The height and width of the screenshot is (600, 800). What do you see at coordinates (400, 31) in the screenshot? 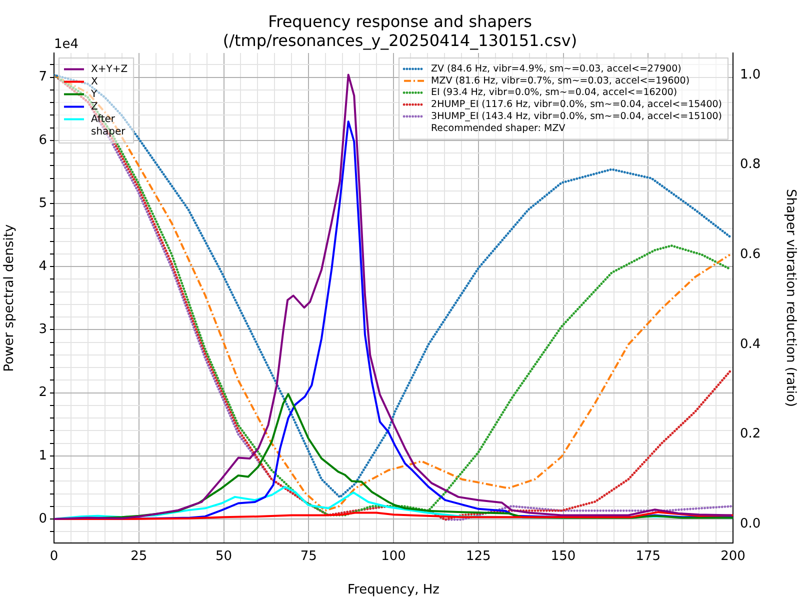
I see `chart-title: Frequency response and shapers (/tmp/resonances_y_20250414_130151.csv)` at bounding box center [400, 31].